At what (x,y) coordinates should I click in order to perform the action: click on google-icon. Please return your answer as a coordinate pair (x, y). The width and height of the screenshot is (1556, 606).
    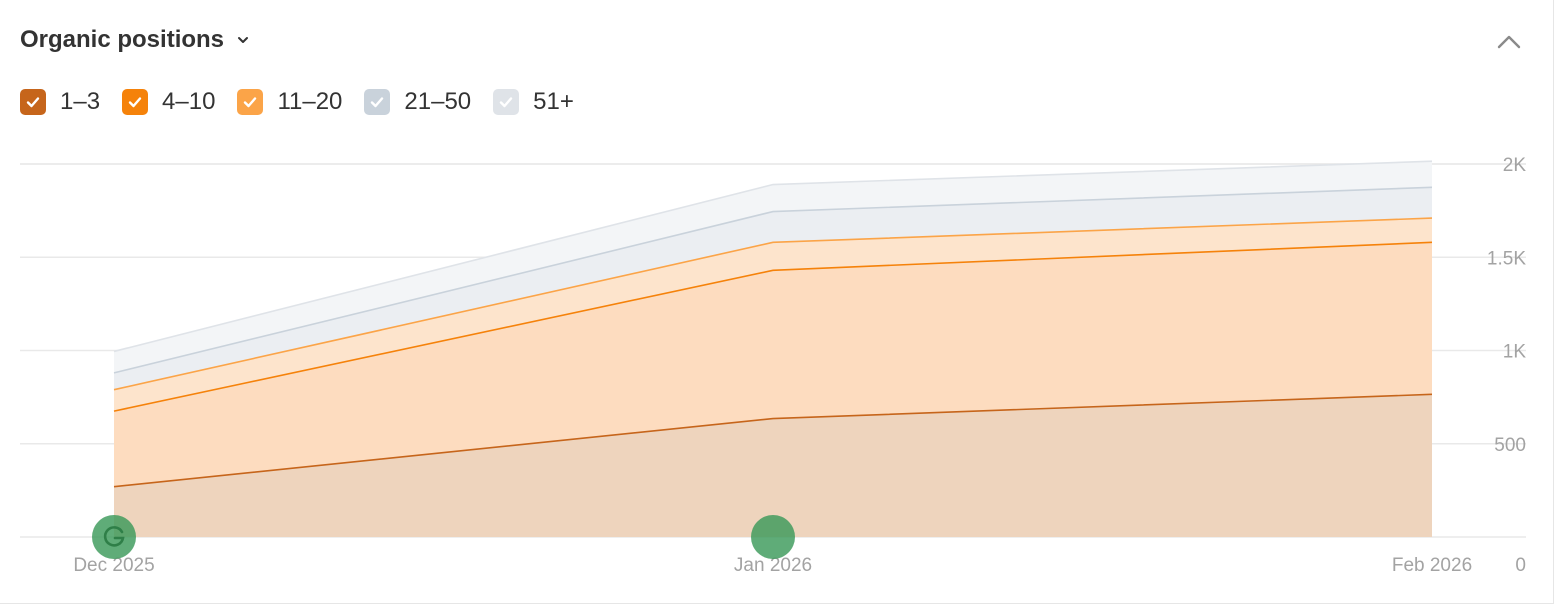
    Looking at the image, I should click on (114, 536).